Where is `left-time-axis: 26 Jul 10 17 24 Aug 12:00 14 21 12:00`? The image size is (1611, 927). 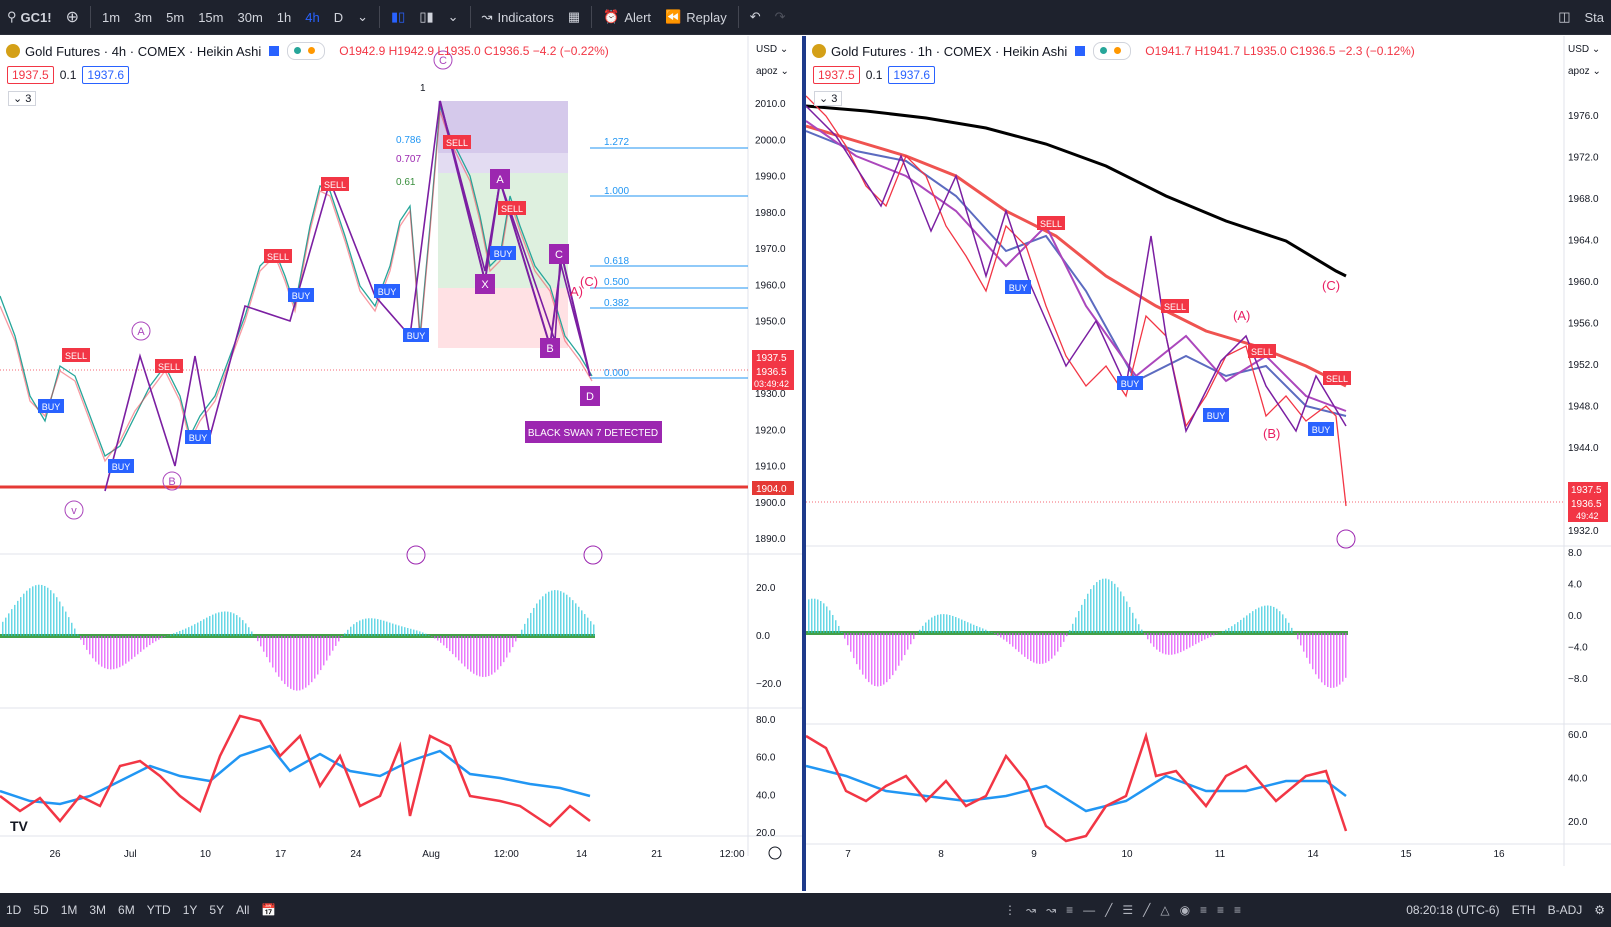 left-time-axis: 26 Jul 10 17 24 Aug 12:00 14 21 12:00 is located at coordinates (397, 854).